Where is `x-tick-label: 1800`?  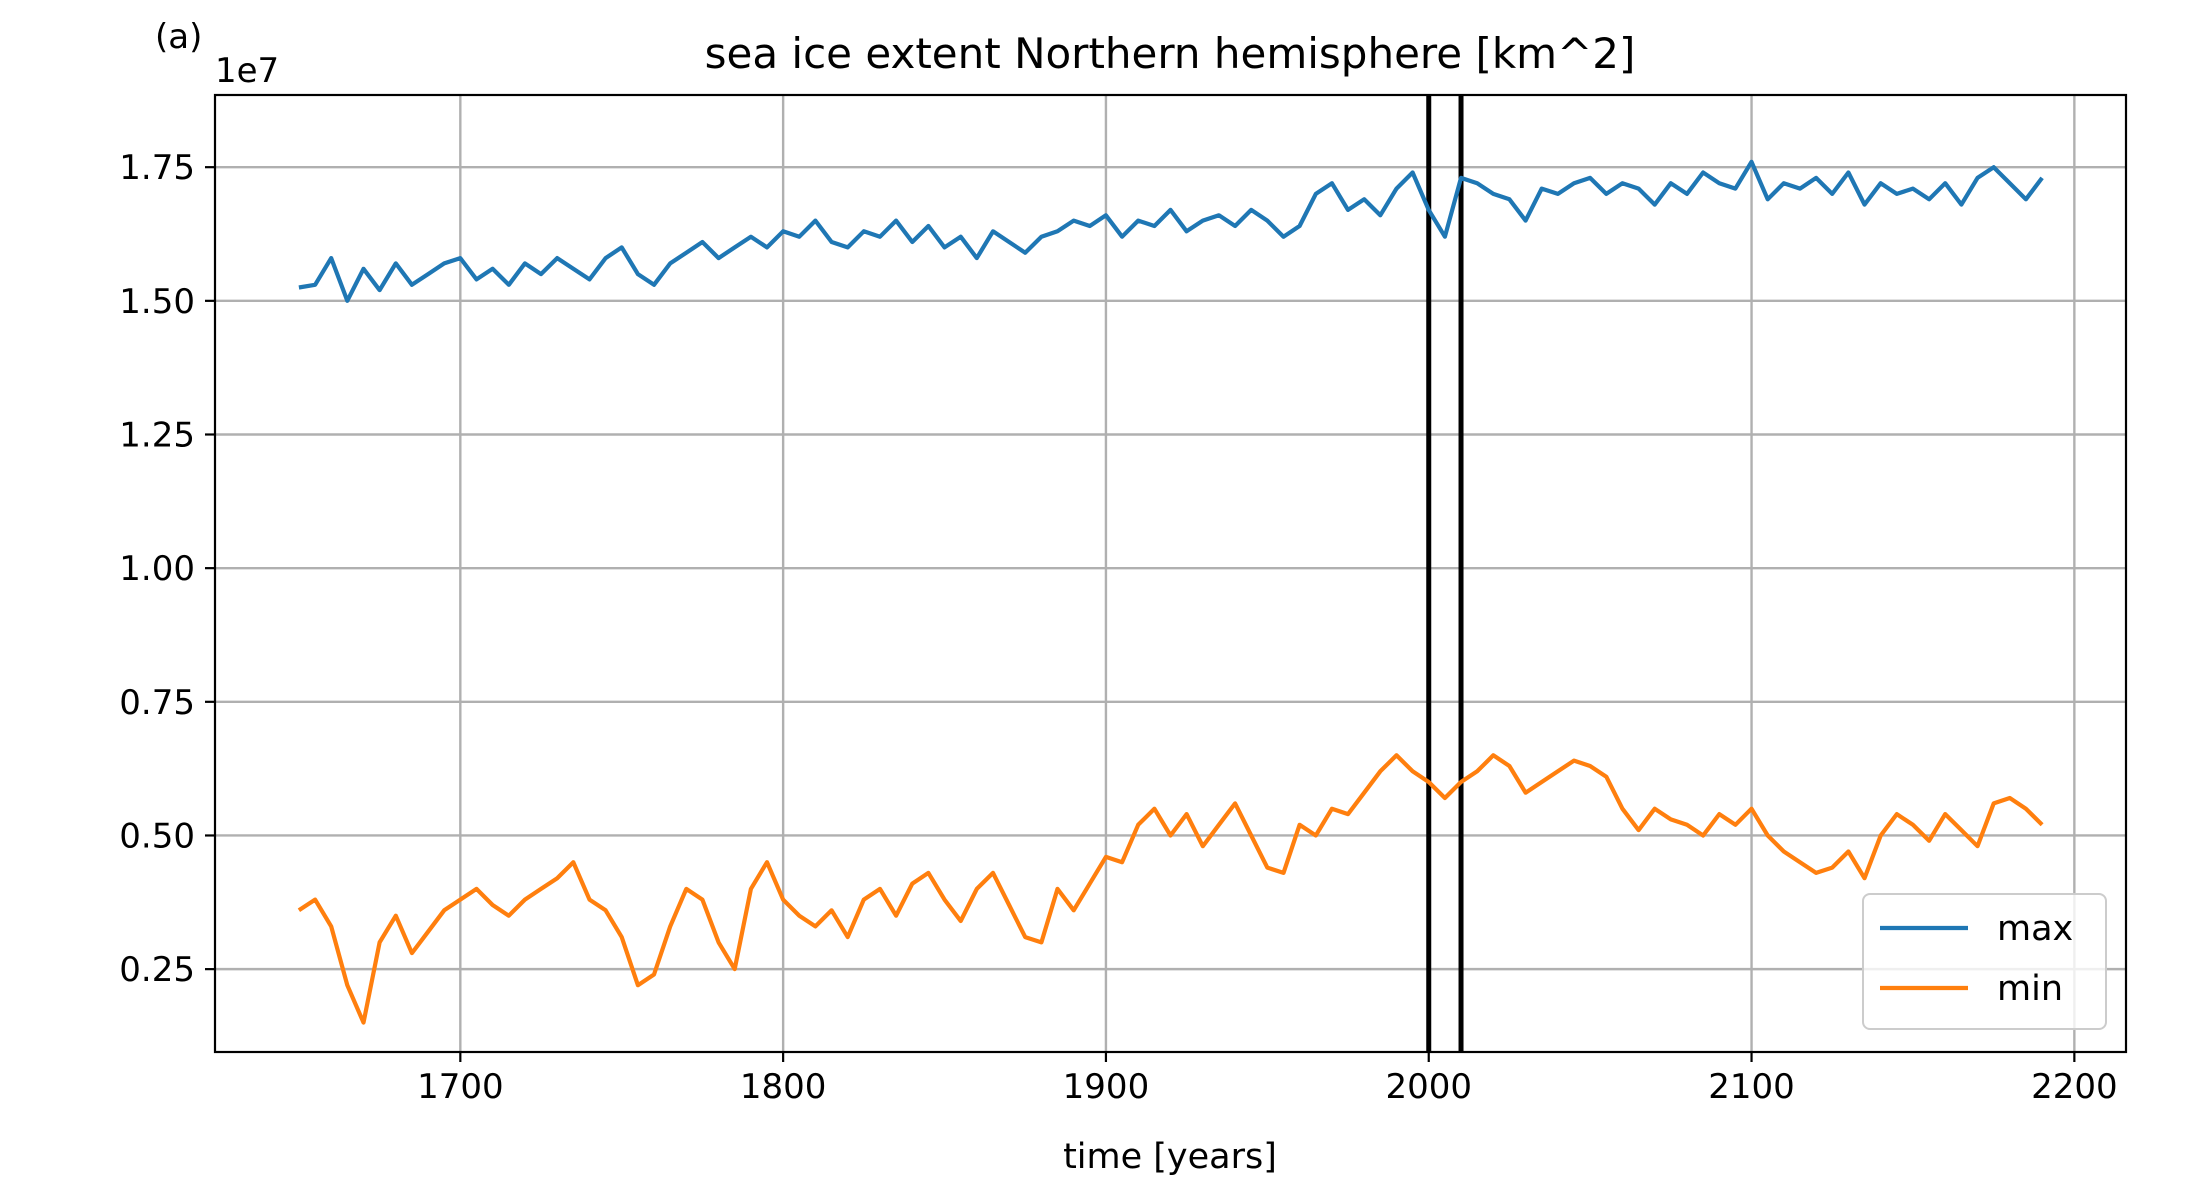 x-tick-label: 1800 is located at coordinates (783, 1087).